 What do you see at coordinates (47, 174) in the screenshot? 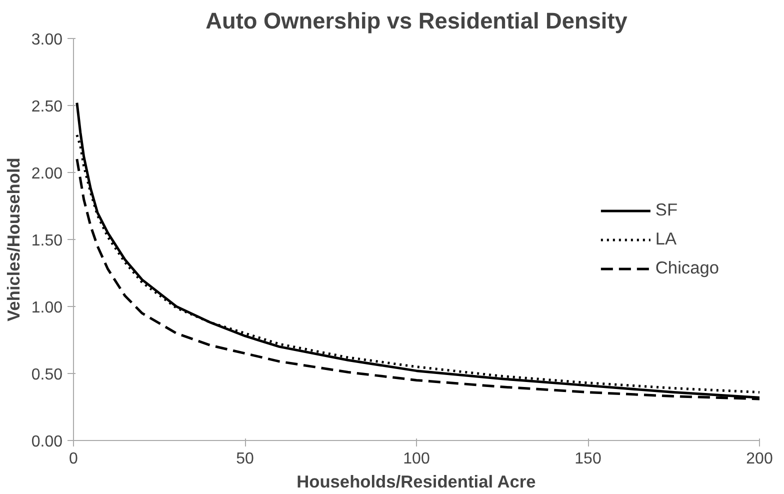
I see `y-tick-label: 2.00` at bounding box center [47, 174].